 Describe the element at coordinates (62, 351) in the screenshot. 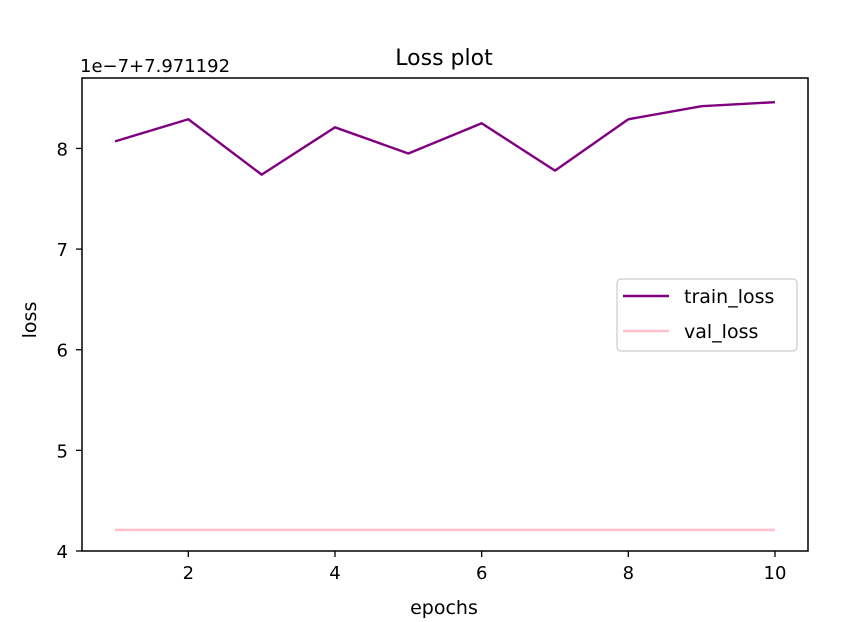

I see `y-tick-label: 6` at that location.